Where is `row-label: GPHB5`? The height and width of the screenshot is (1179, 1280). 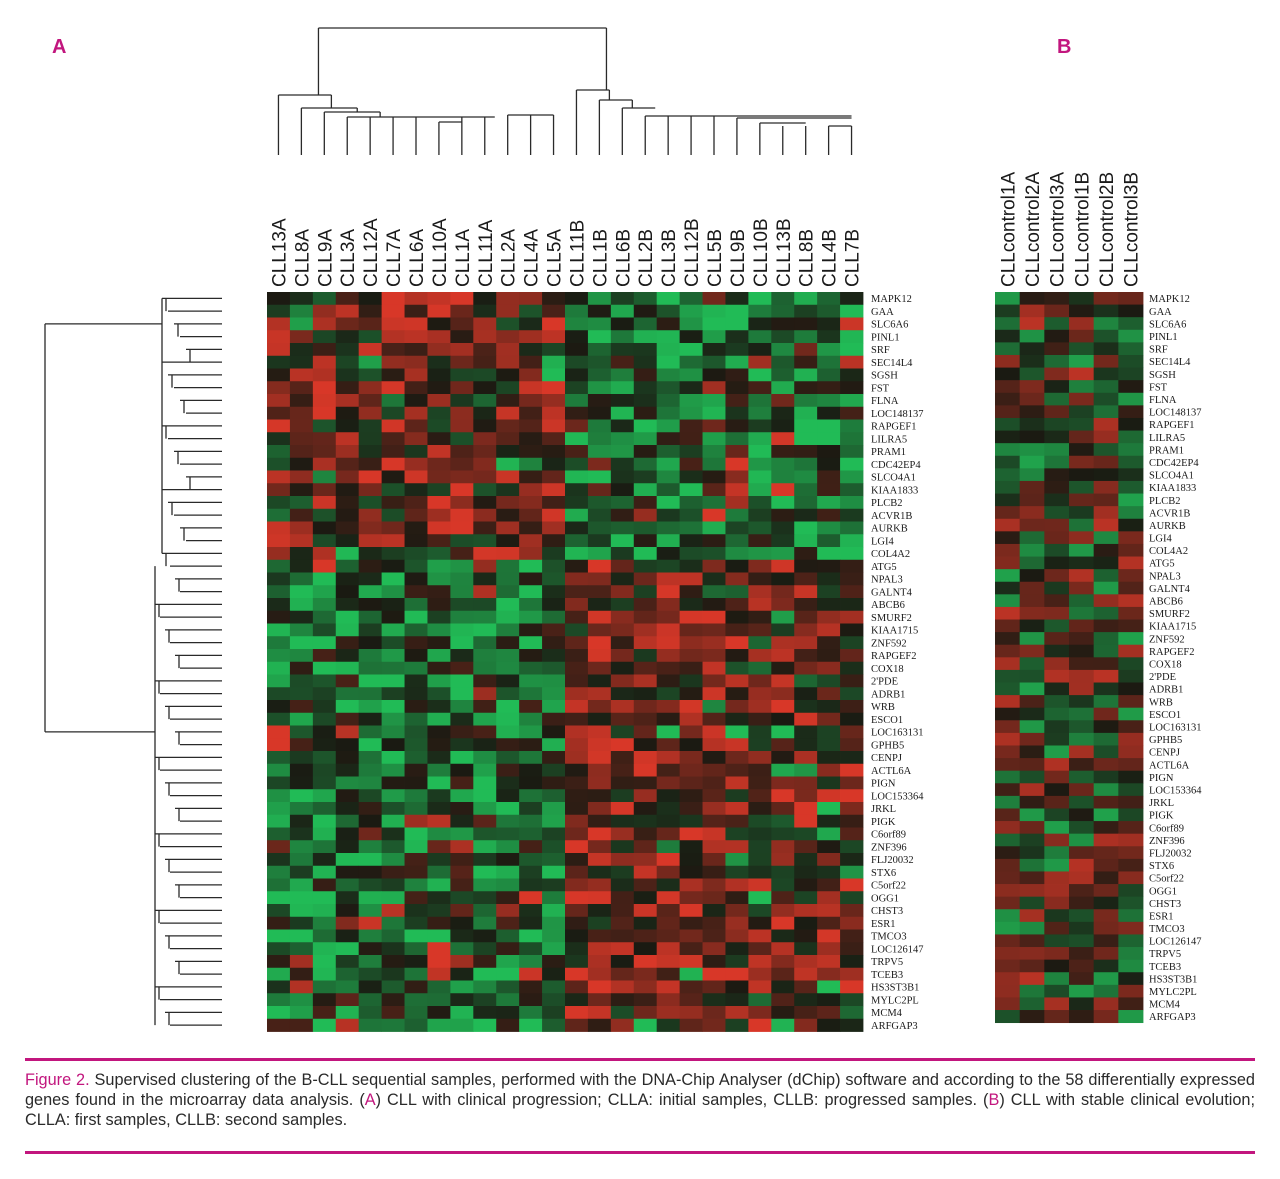
row-label: GPHB5 is located at coordinates (1165, 740).